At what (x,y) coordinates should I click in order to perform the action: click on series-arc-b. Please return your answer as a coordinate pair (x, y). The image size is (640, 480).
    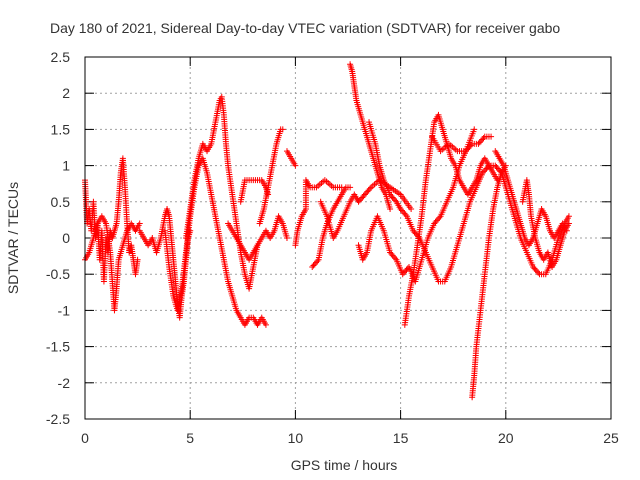
    Looking at the image, I should click on (112, 263).